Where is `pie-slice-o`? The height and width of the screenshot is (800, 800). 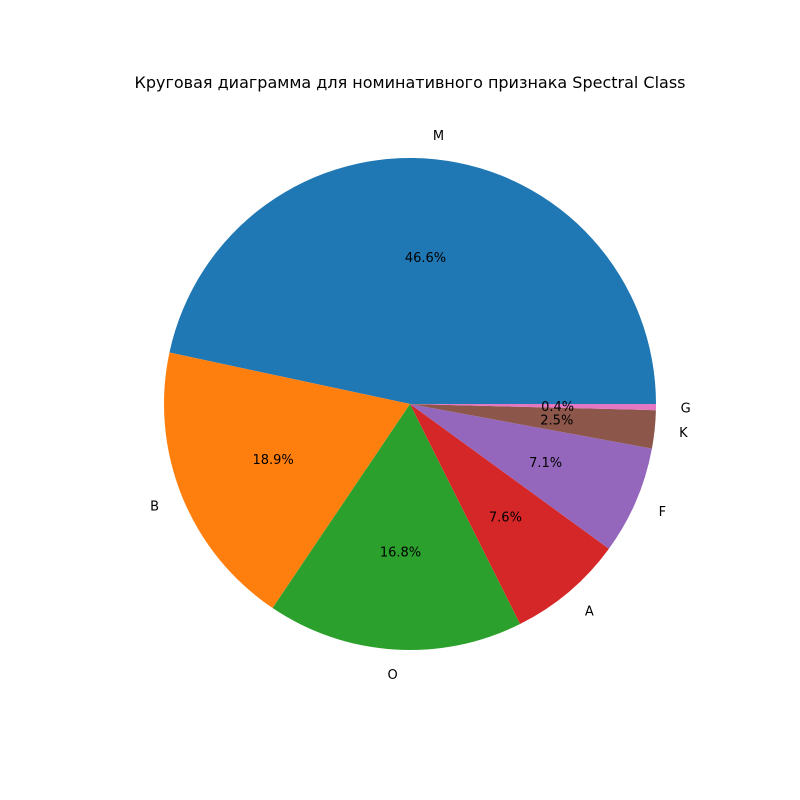
pie-slice-o is located at coordinates (396, 527).